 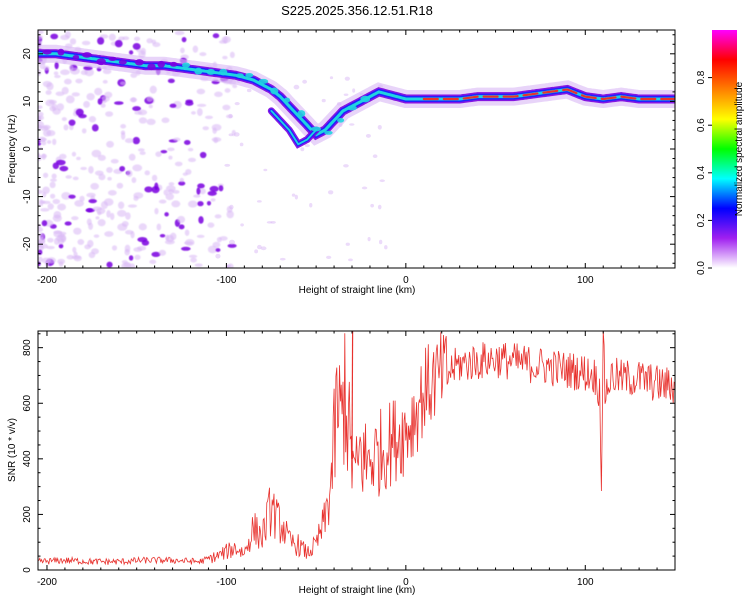 What do you see at coordinates (47, 582) in the screenshot?
I see `snr-x-tick-label: -200` at bounding box center [47, 582].